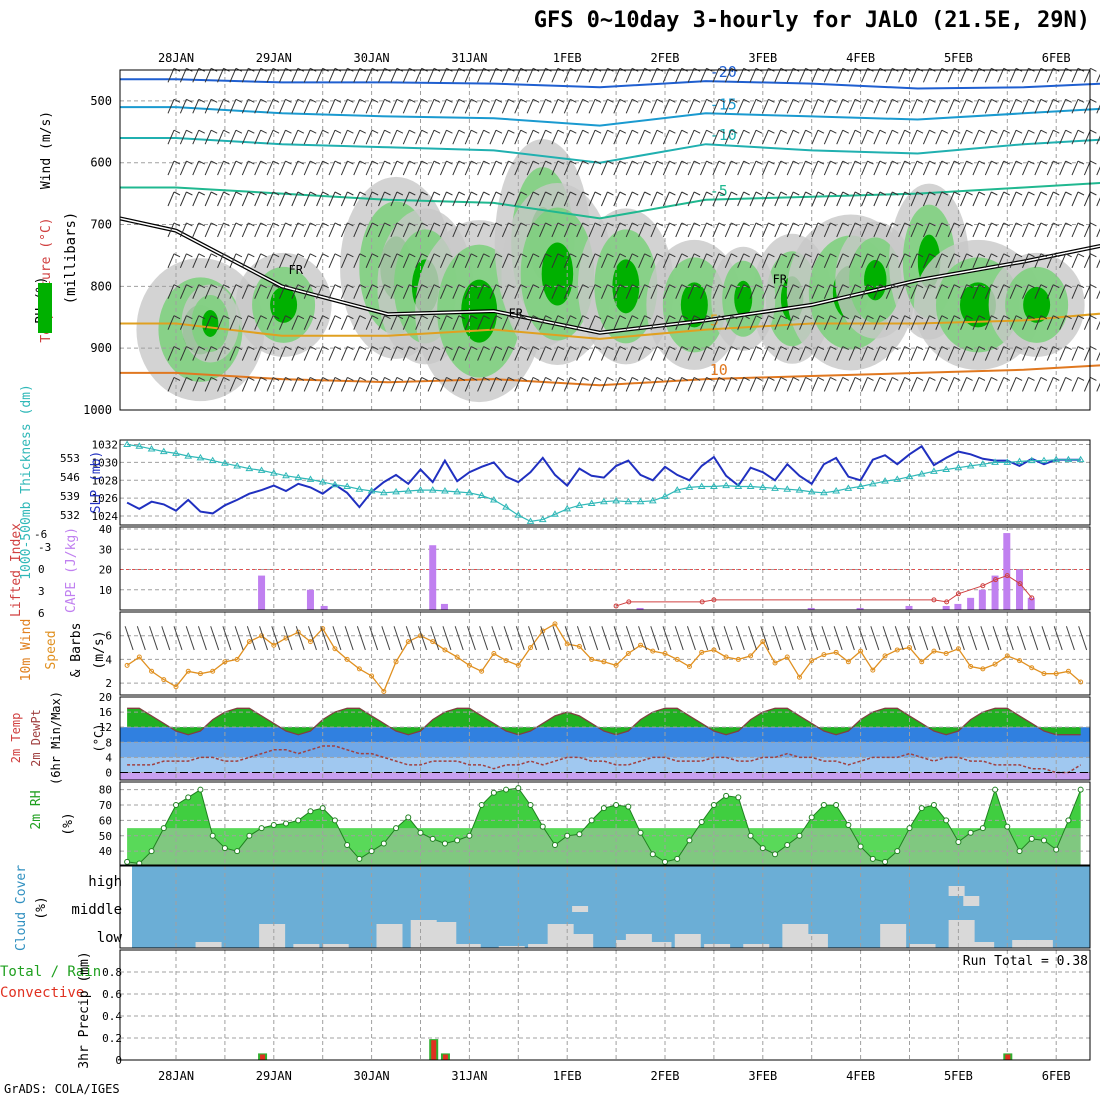 This screenshot has height=1100, width=1100. What do you see at coordinates (108, 772) in the screenshot?
I see `y-tick-label: 0` at bounding box center [108, 772].